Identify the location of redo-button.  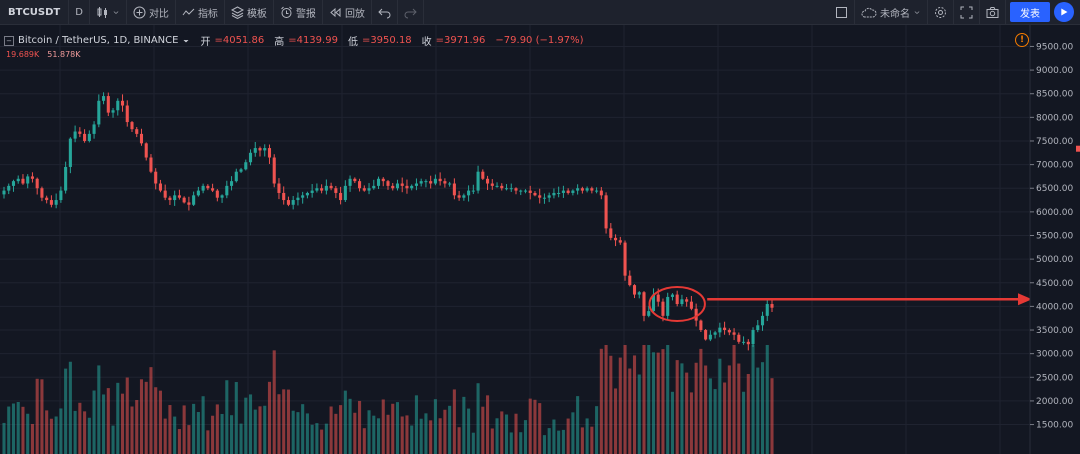
(411, 12).